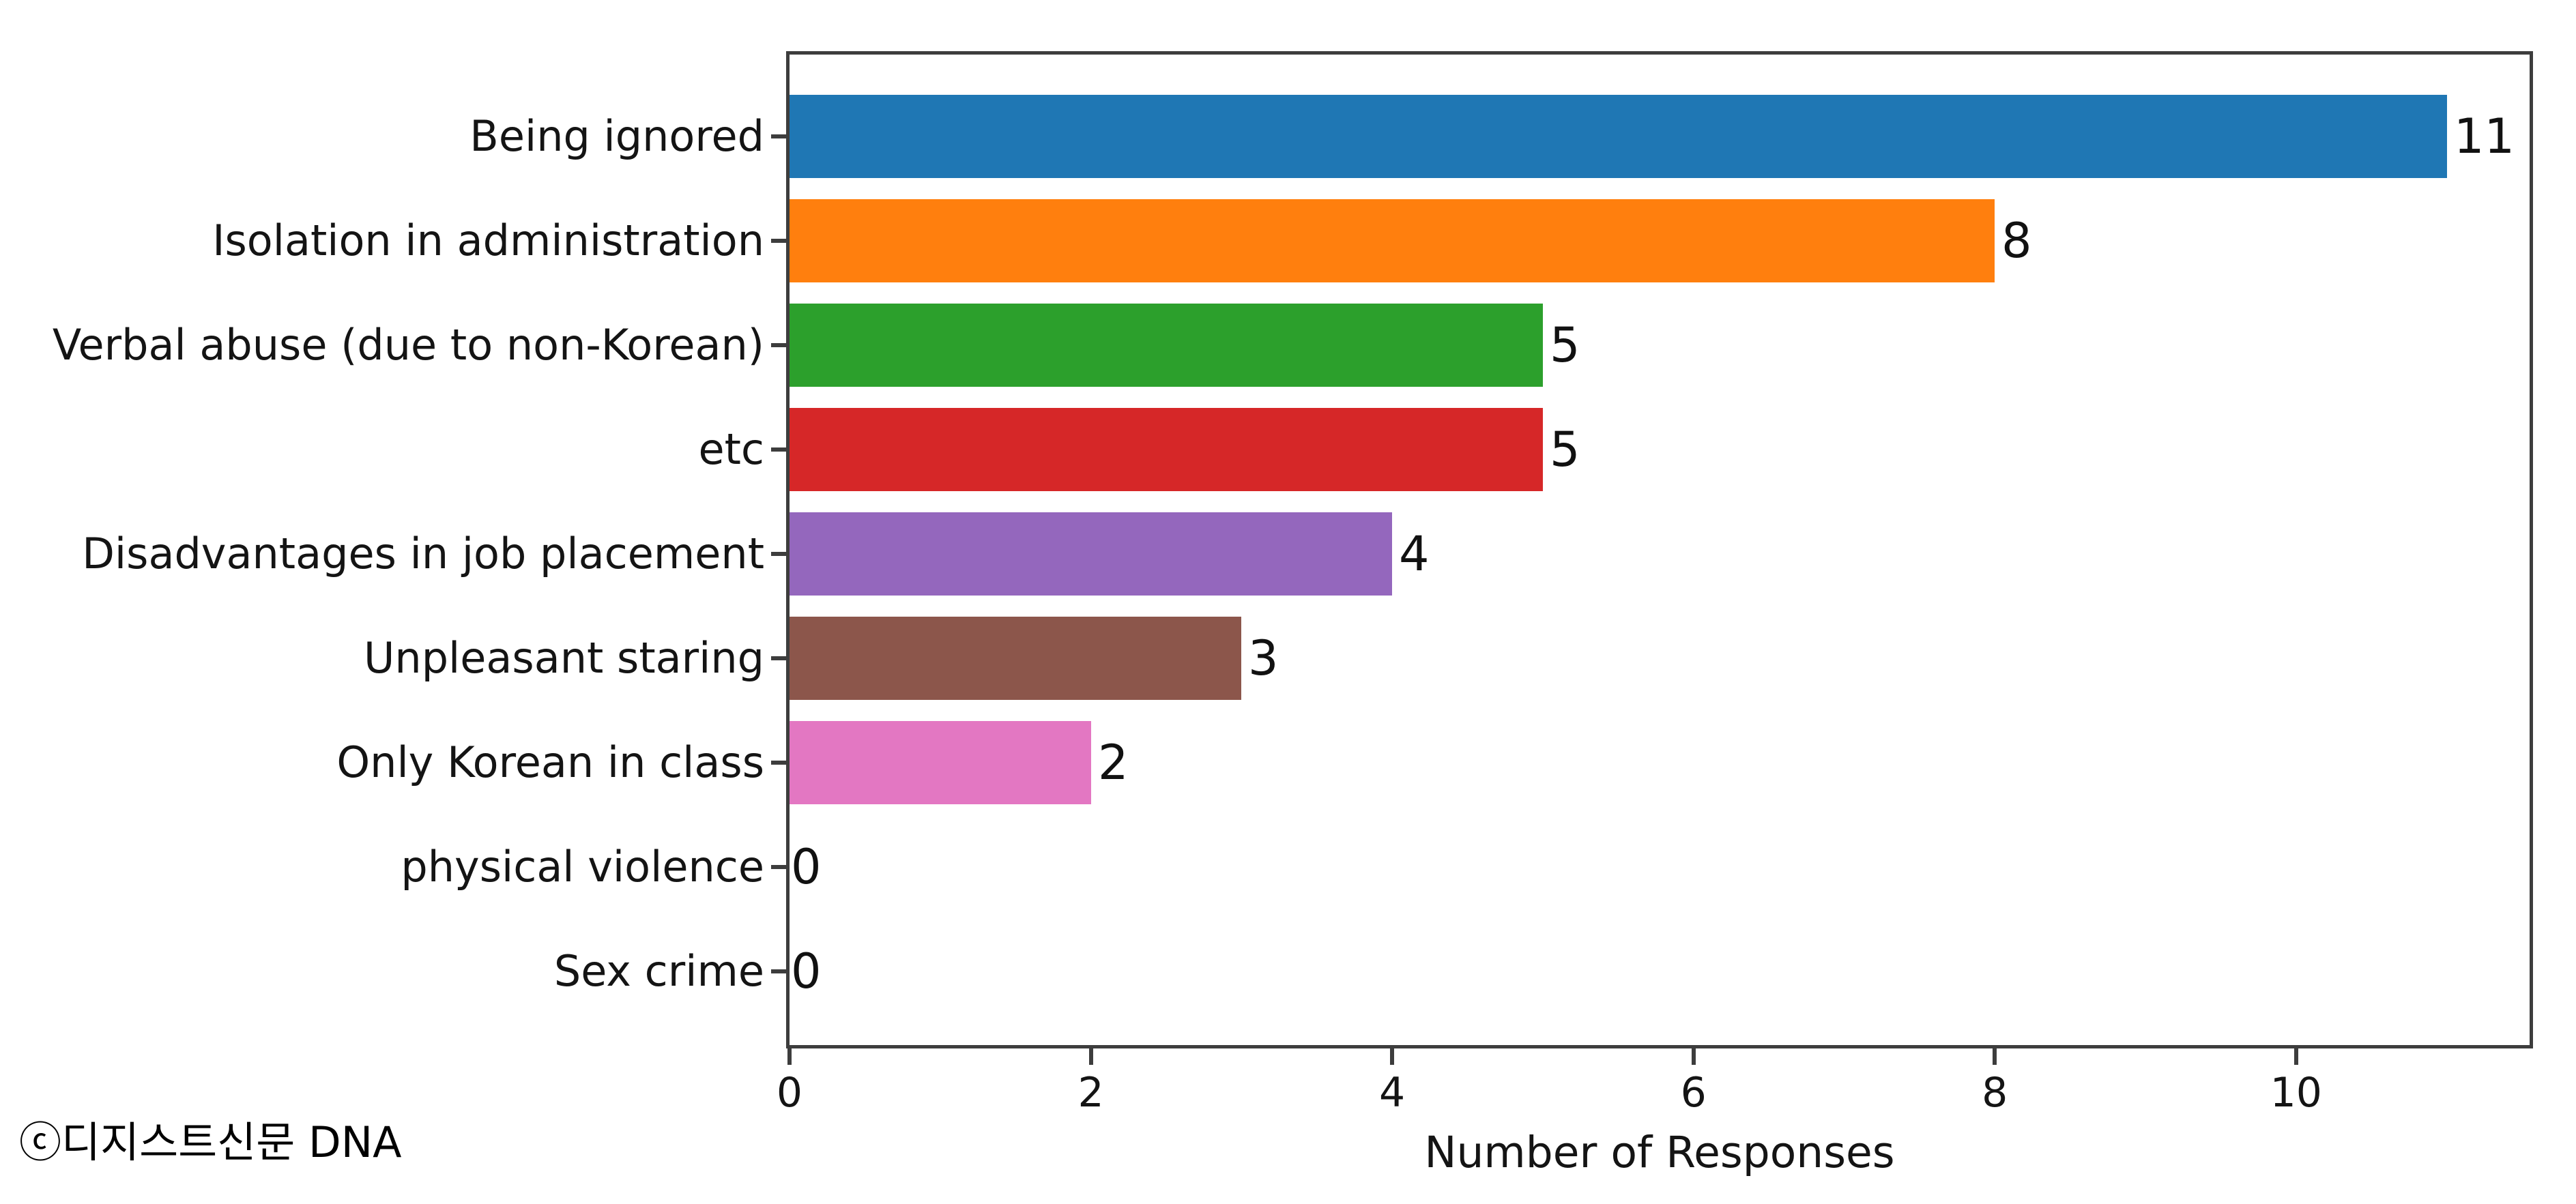  I want to click on copyright-watermark: ⓒ디지스트신문 DNA, so click(210, 1142).